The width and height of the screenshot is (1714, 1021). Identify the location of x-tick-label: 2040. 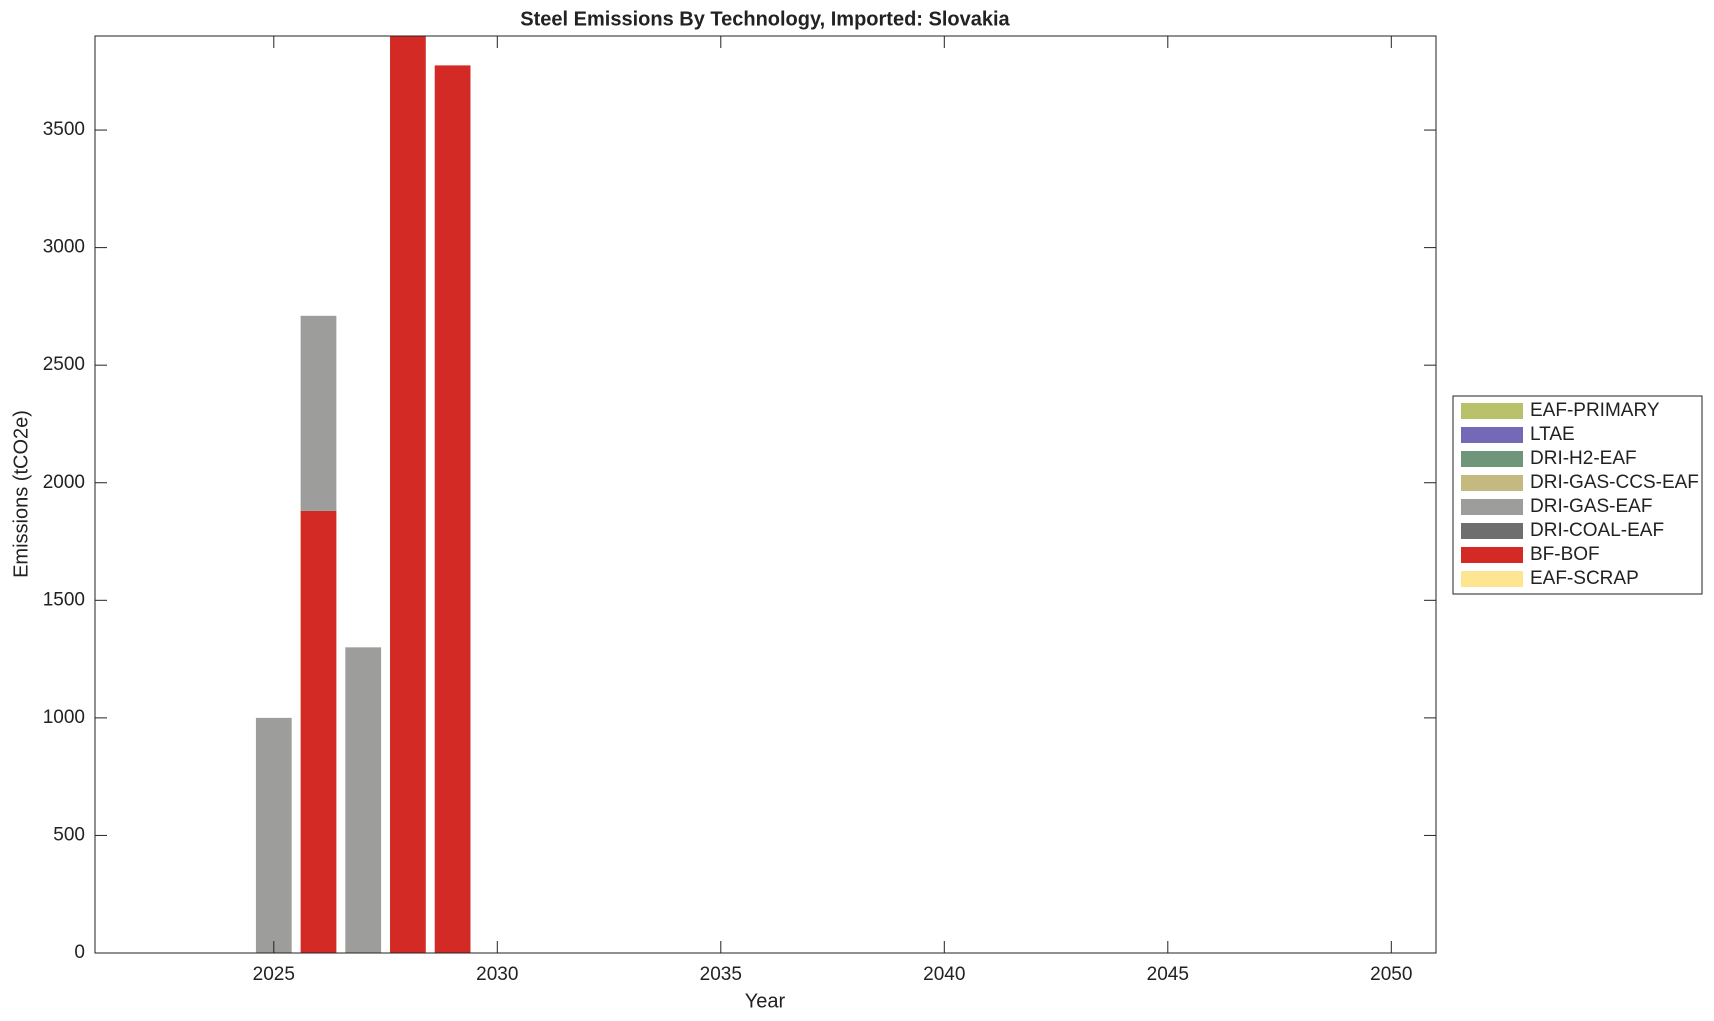
(944, 974).